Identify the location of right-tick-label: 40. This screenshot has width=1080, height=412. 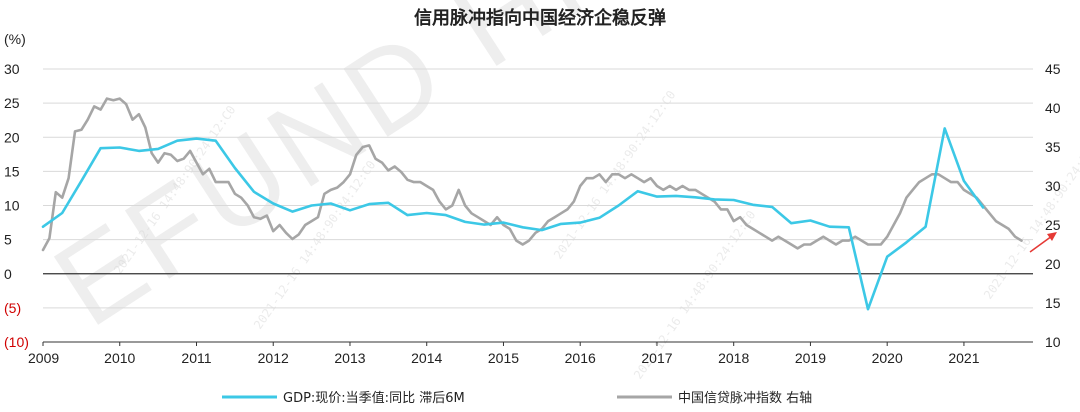
(1053, 108).